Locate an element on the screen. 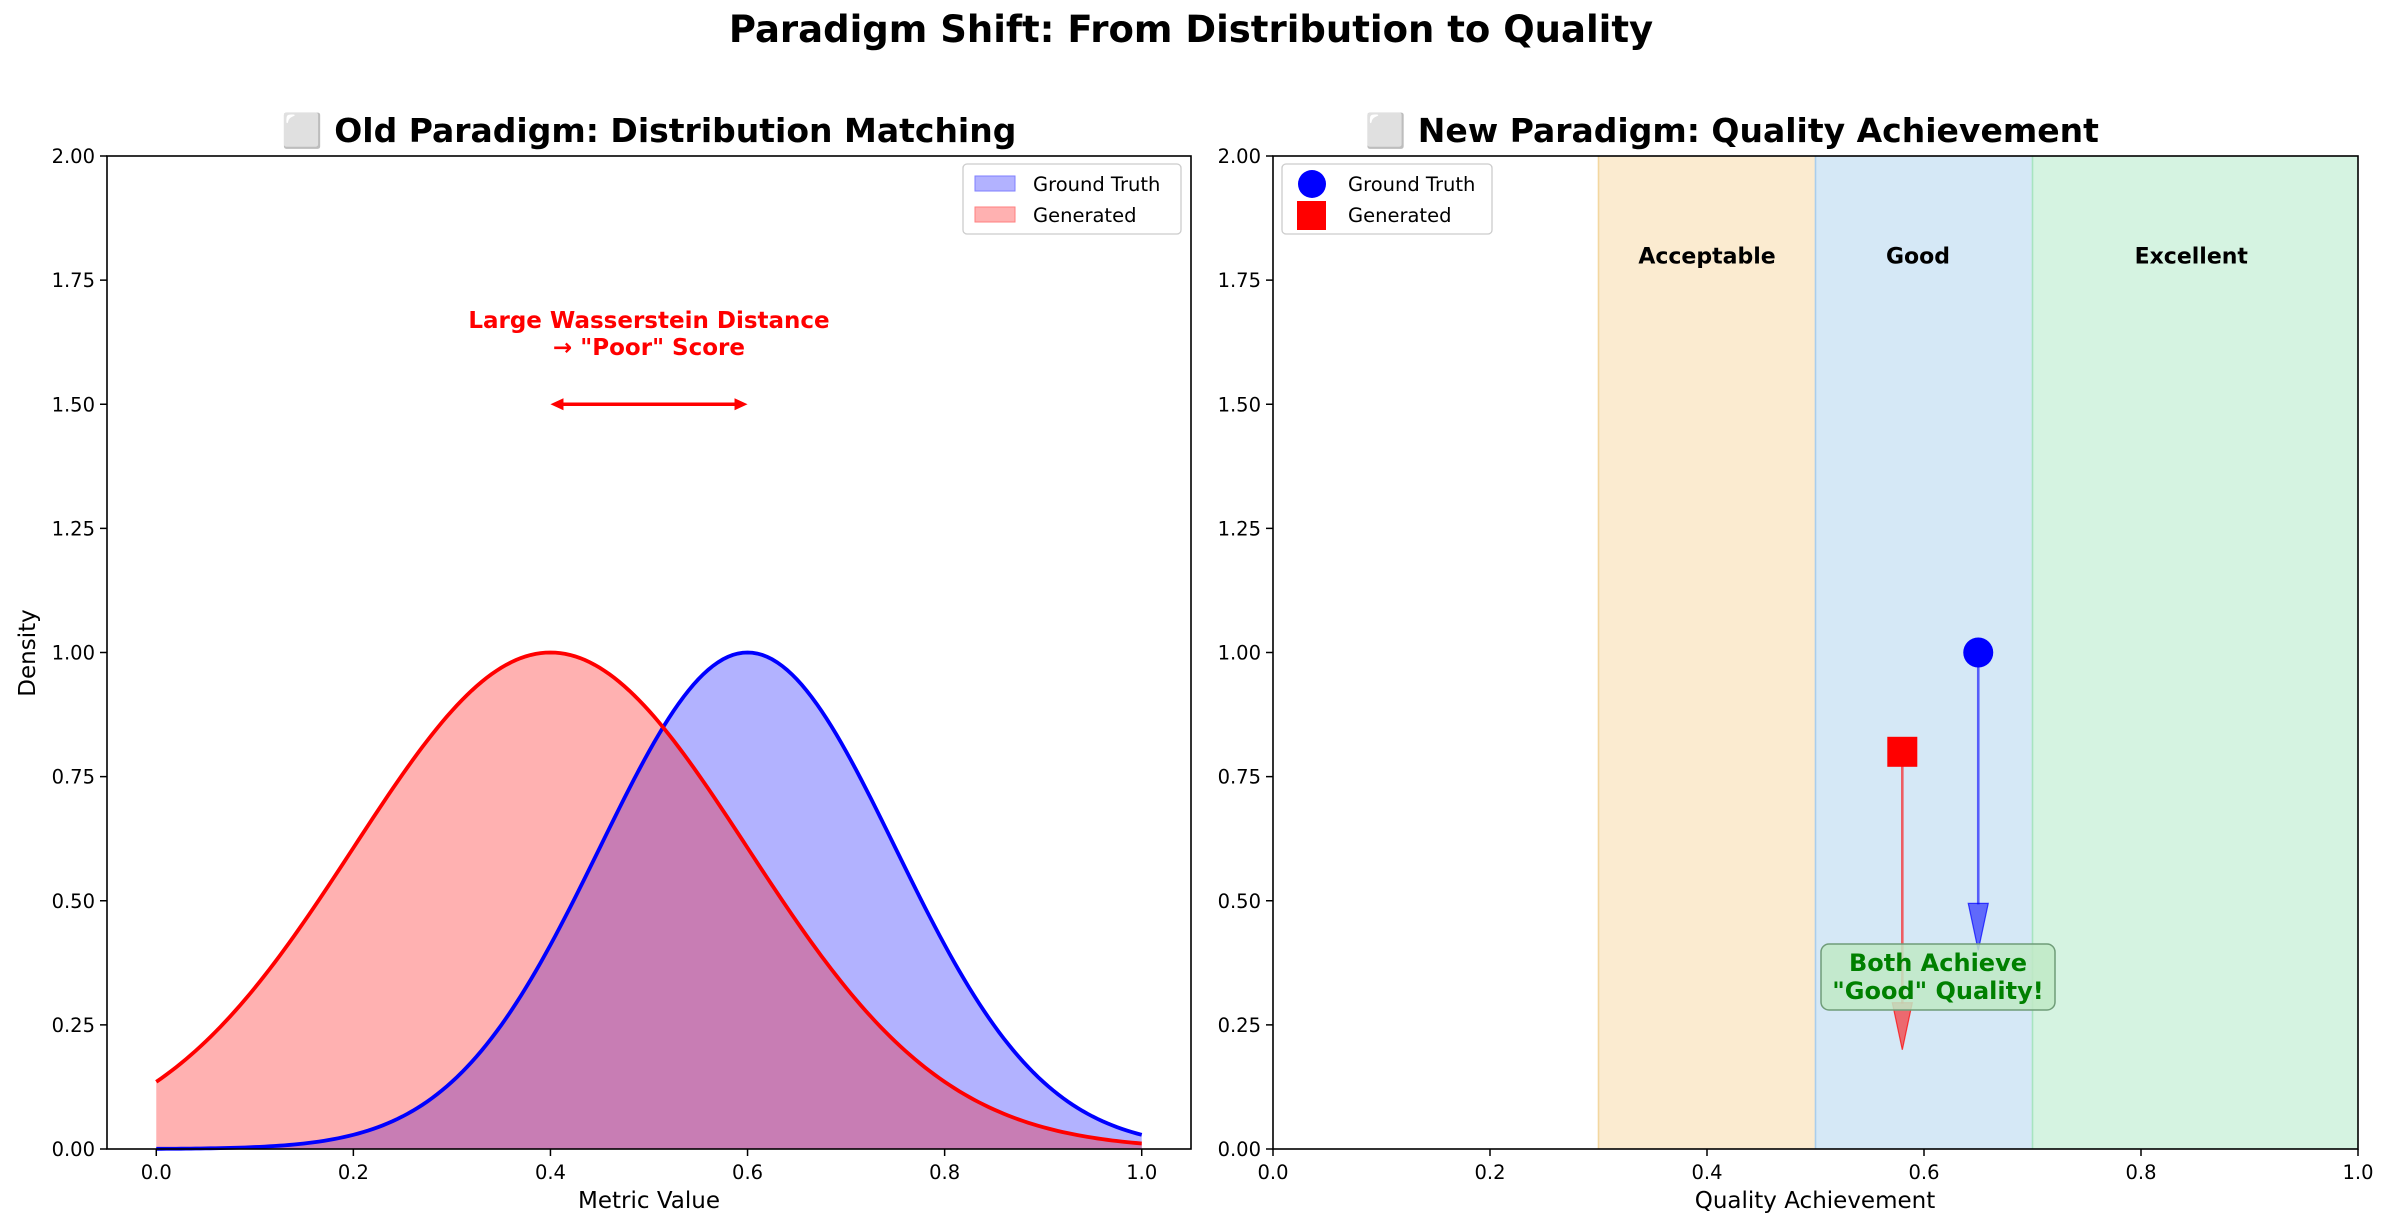 The image size is (2382, 1227). success-annotation-line1: Both Achieve is located at coordinates (1938, 963).